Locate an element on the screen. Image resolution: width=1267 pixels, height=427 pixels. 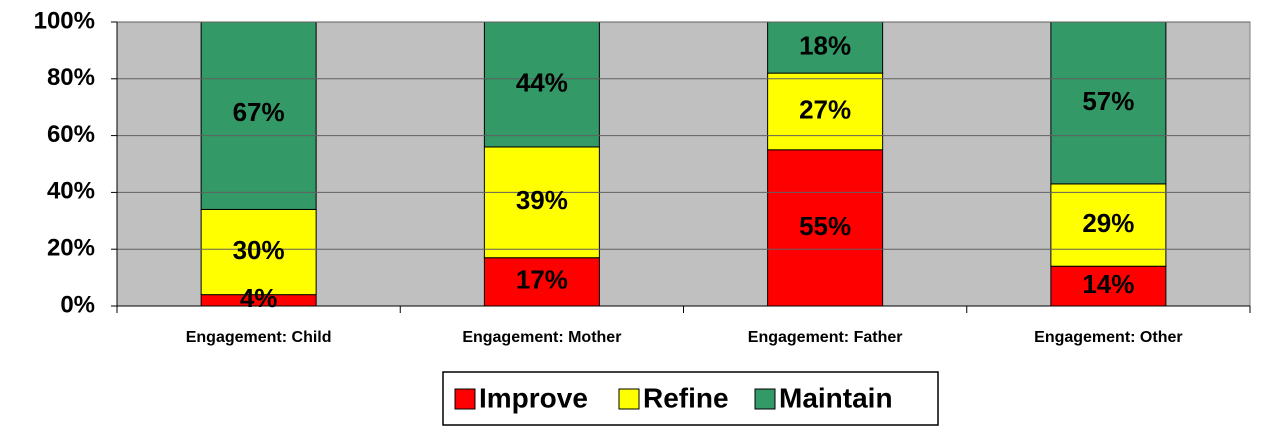
data-label: 67% is located at coordinates (259, 112).